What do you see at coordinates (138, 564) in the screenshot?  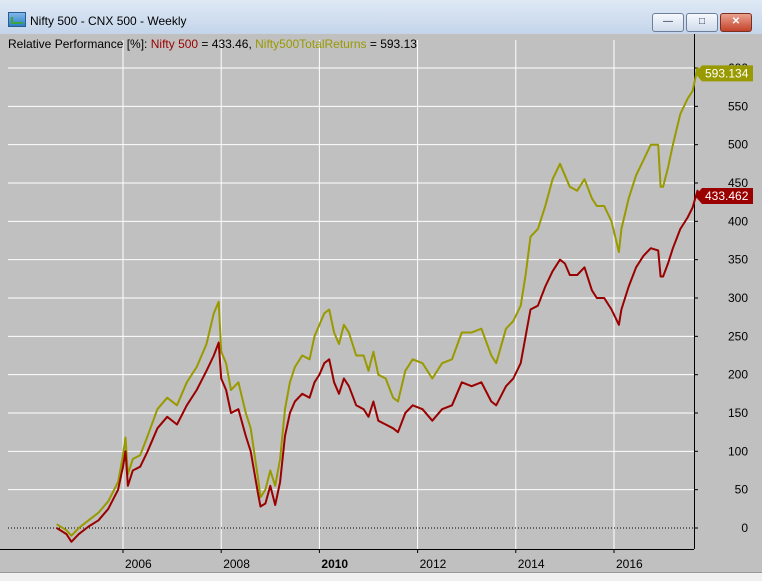 I see `x-tick-label-2006: 2006` at bounding box center [138, 564].